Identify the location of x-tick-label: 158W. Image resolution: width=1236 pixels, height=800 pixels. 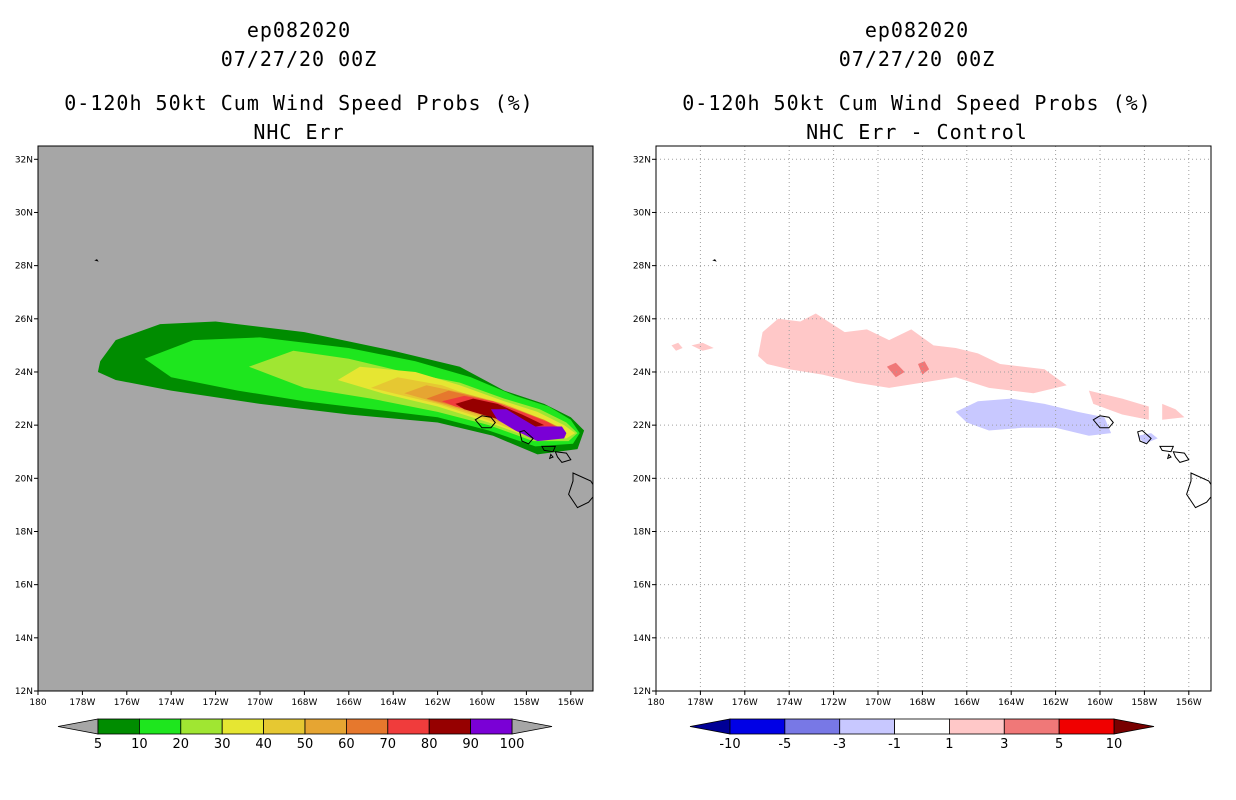
(526, 703).